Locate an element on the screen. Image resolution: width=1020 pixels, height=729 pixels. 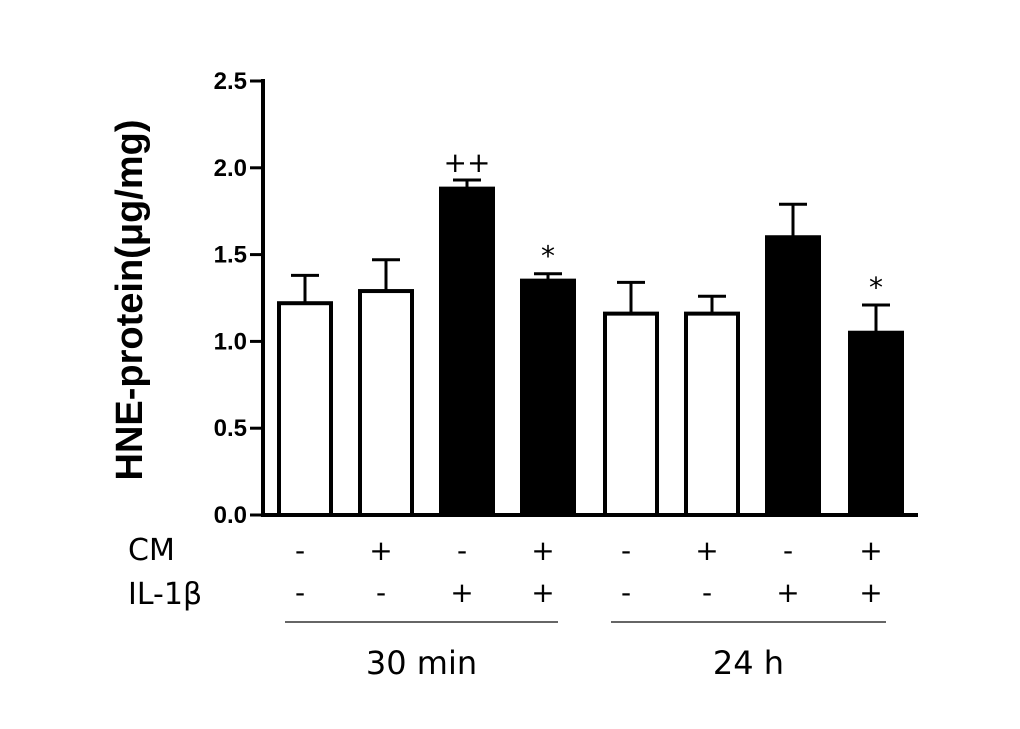
group-label: 30 min is located at coordinates (421, 663).